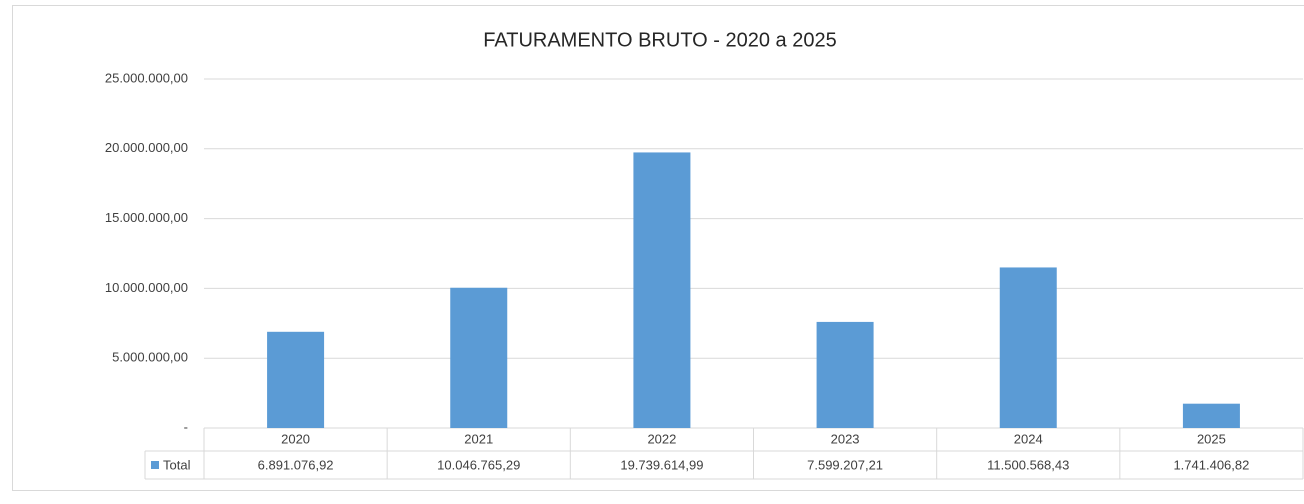 The height and width of the screenshot is (504, 1304). What do you see at coordinates (146, 287) in the screenshot?
I see `y-tick-label: 10.000.000,00` at bounding box center [146, 287].